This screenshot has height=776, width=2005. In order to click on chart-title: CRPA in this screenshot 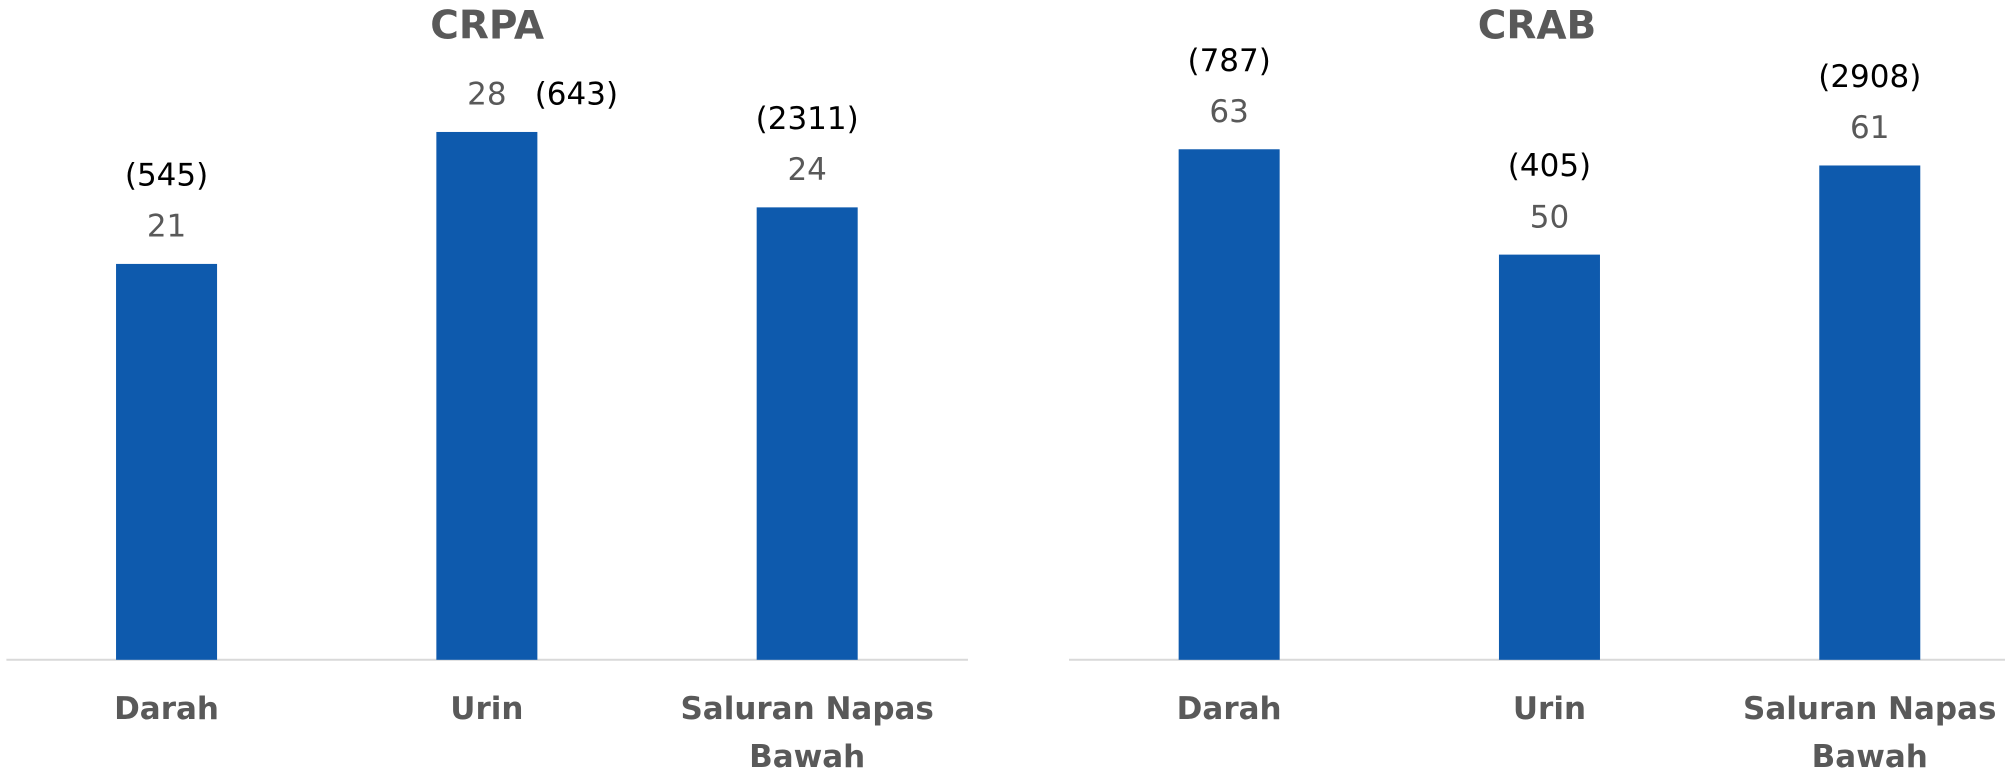, I will do `click(487, 26)`.